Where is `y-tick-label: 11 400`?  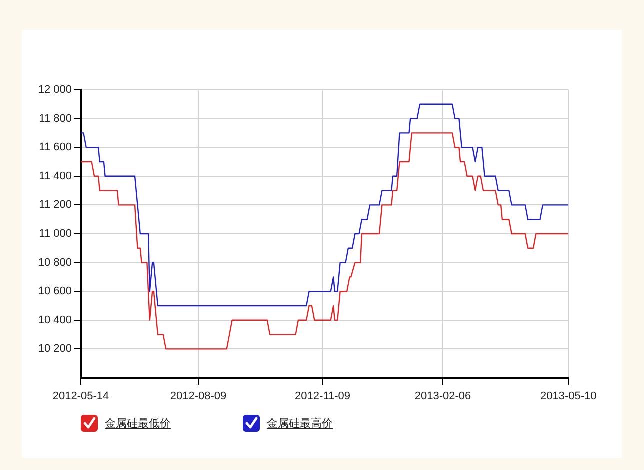 y-tick-label: 11 400 is located at coordinates (55, 176).